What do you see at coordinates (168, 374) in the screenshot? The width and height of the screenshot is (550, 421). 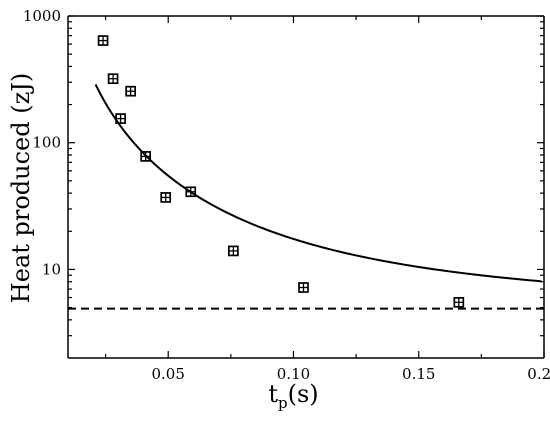 I see `x-tick-label: 0.05` at bounding box center [168, 374].